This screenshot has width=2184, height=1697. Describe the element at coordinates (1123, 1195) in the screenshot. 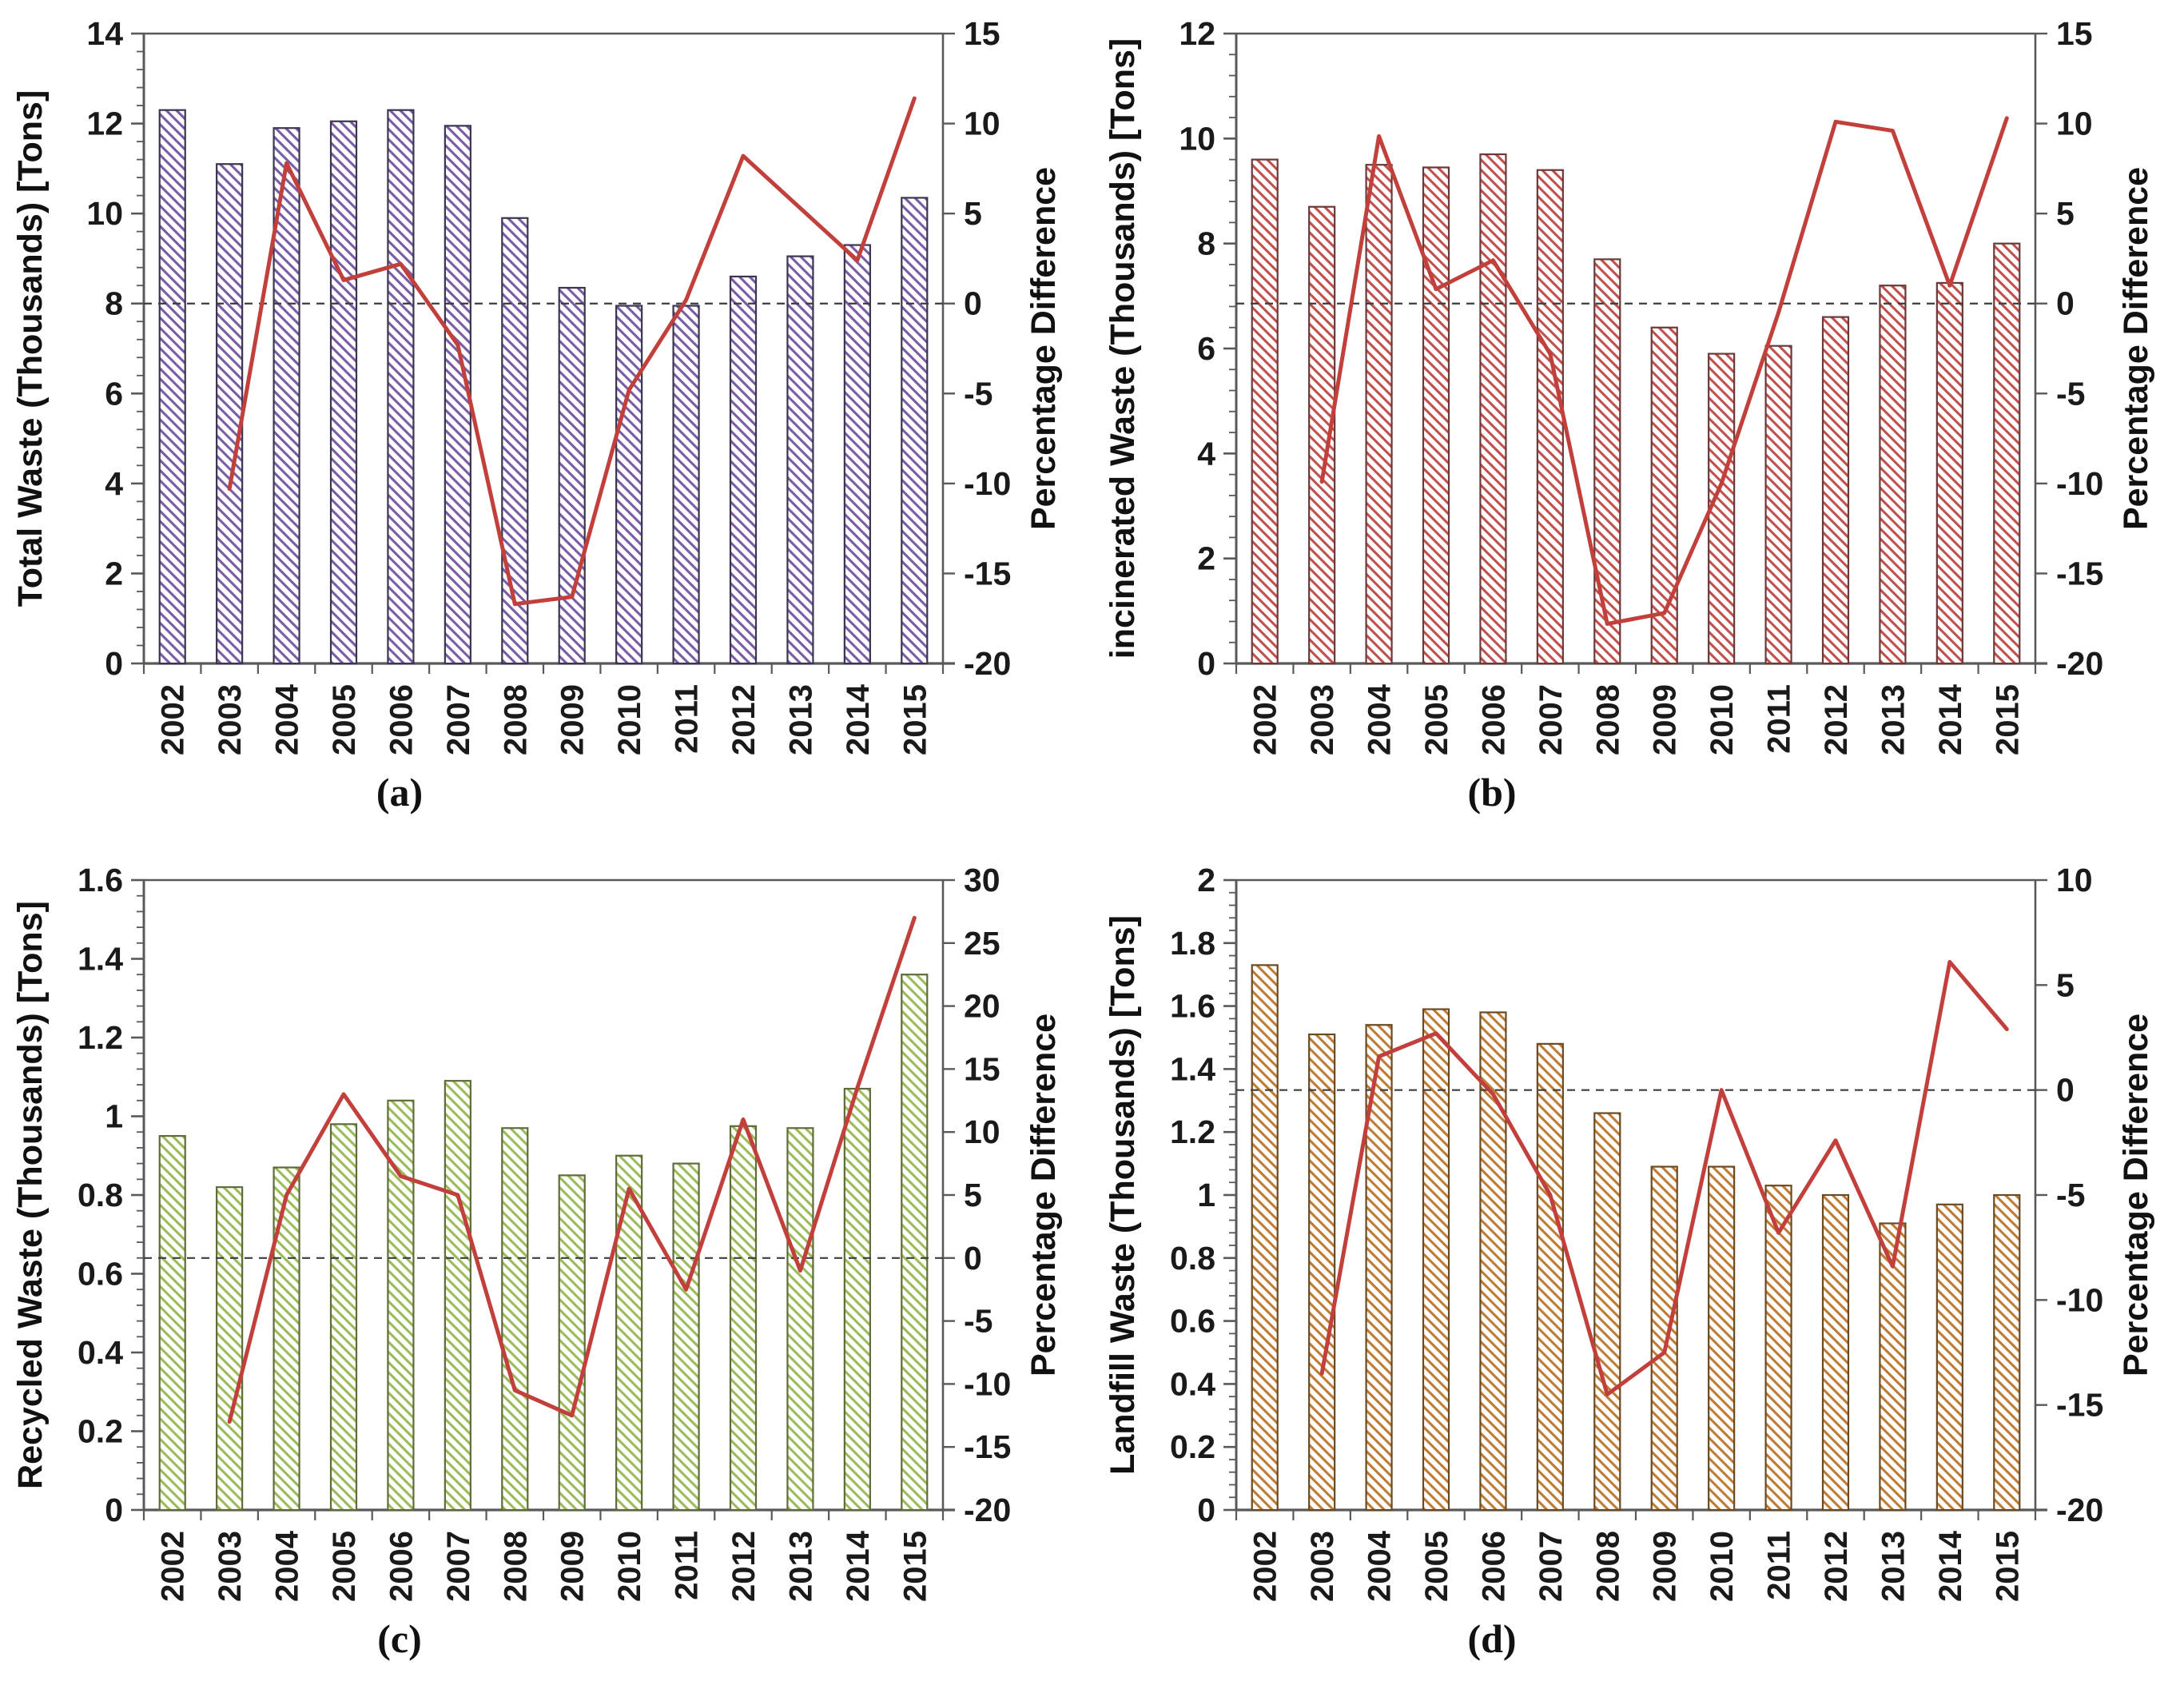

I see `left-axis-title: Landfill Waste (Thousands) [Tons]` at that location.